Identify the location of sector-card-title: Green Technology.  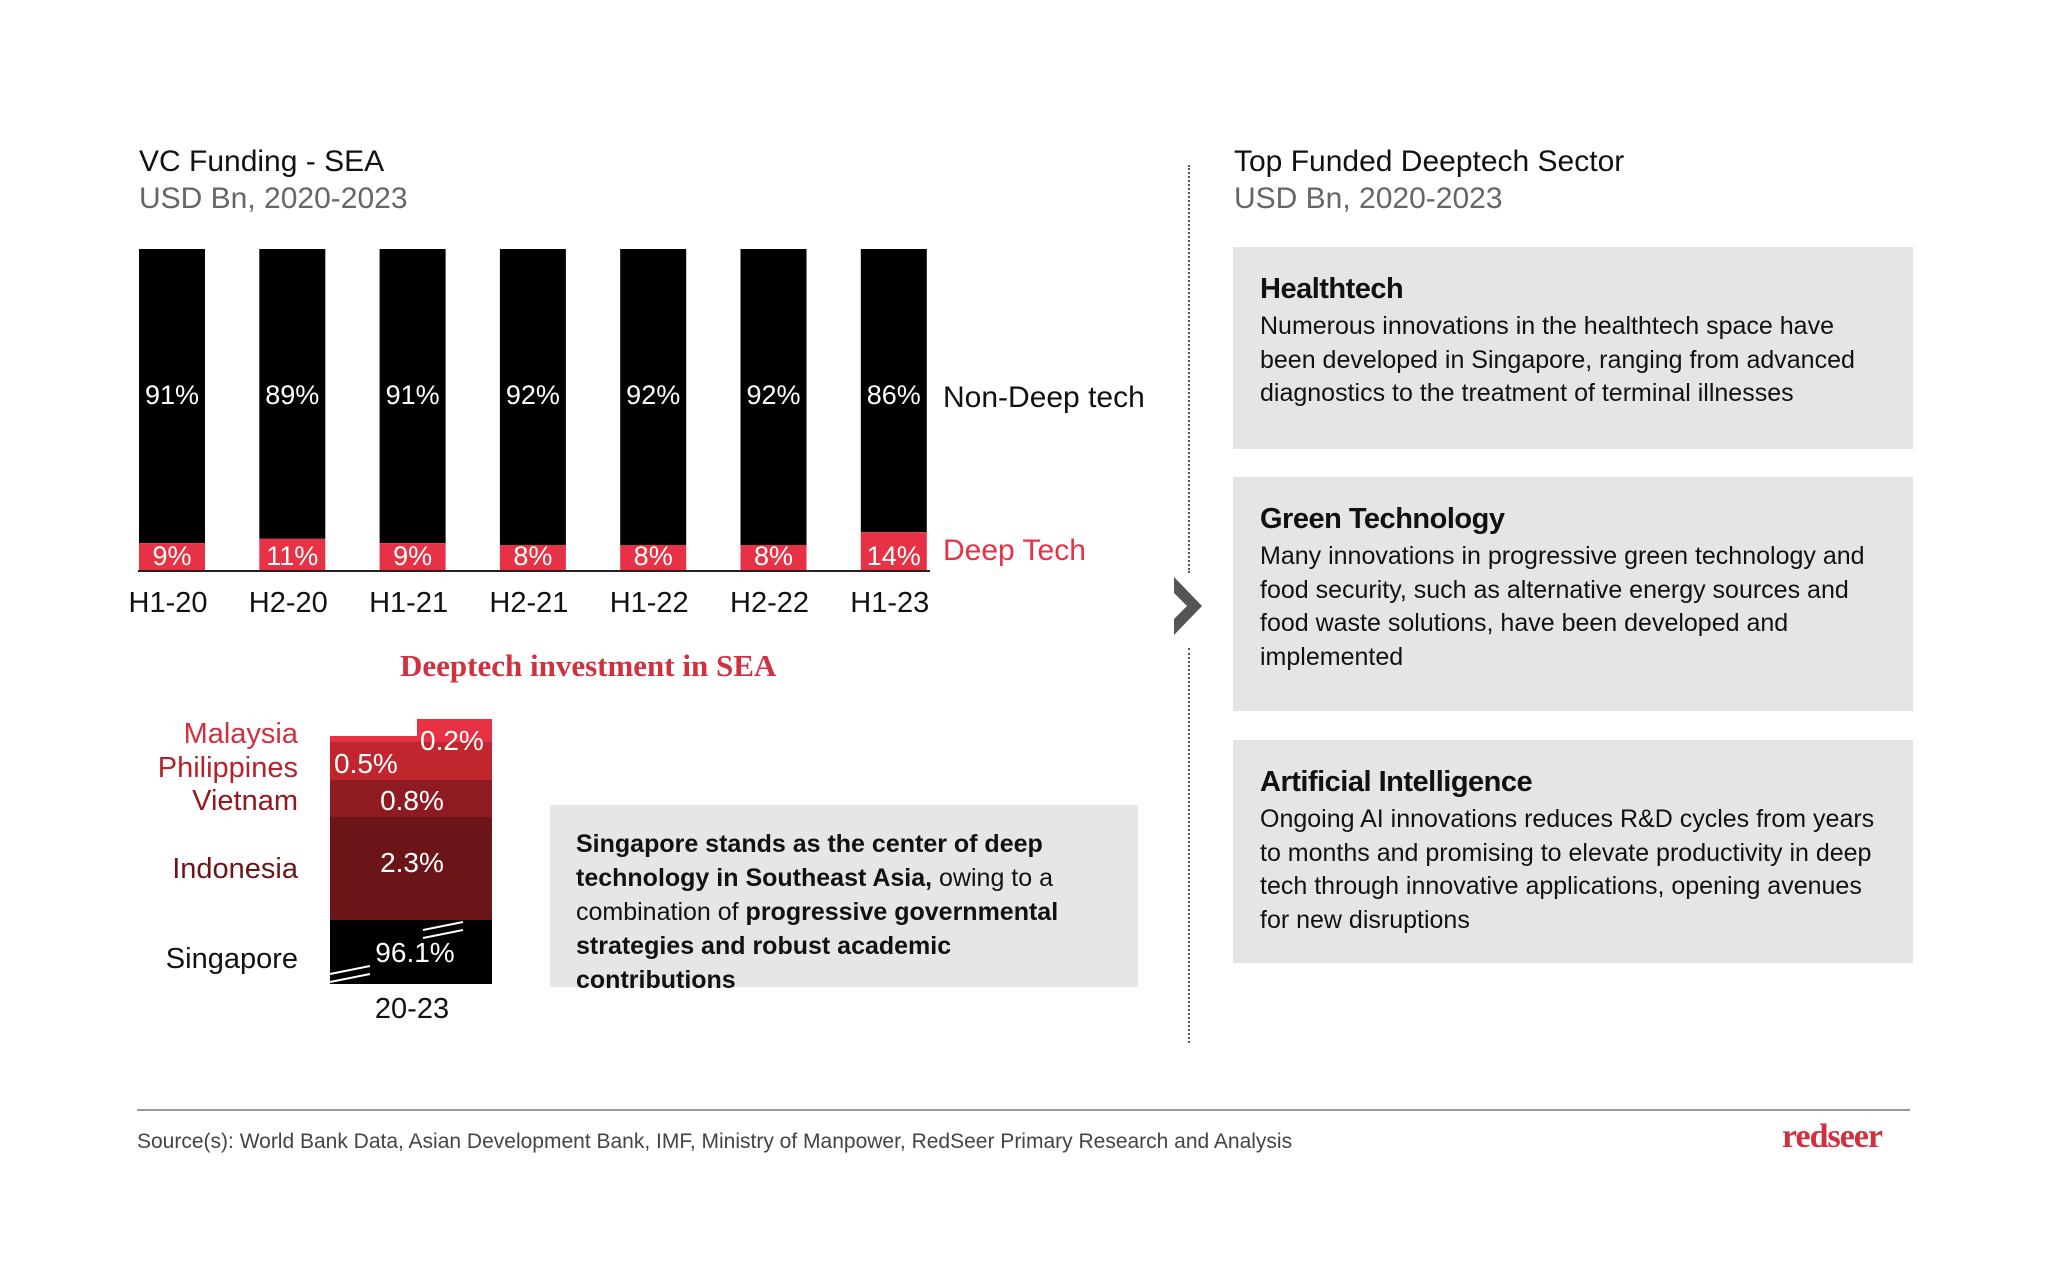
(1382, 519).